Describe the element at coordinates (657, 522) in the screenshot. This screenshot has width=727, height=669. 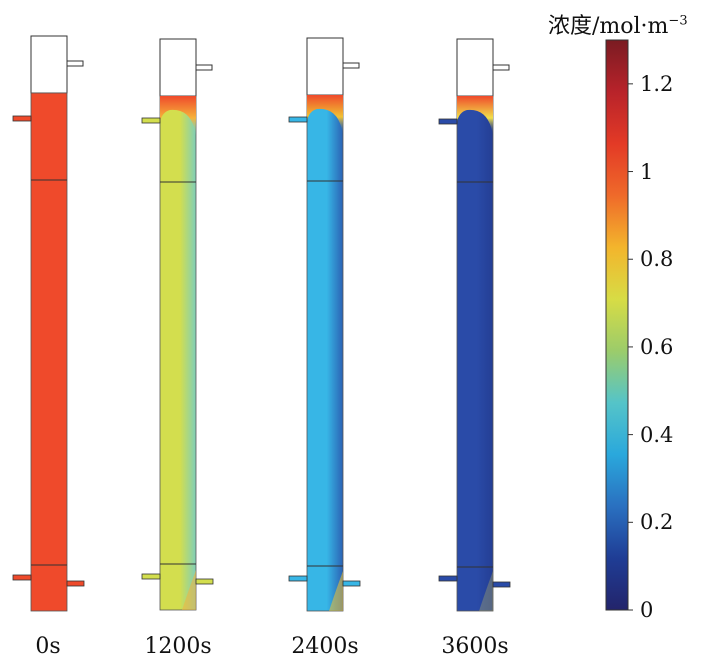
I see `colorbar-tick-label: 0.2` at that location.